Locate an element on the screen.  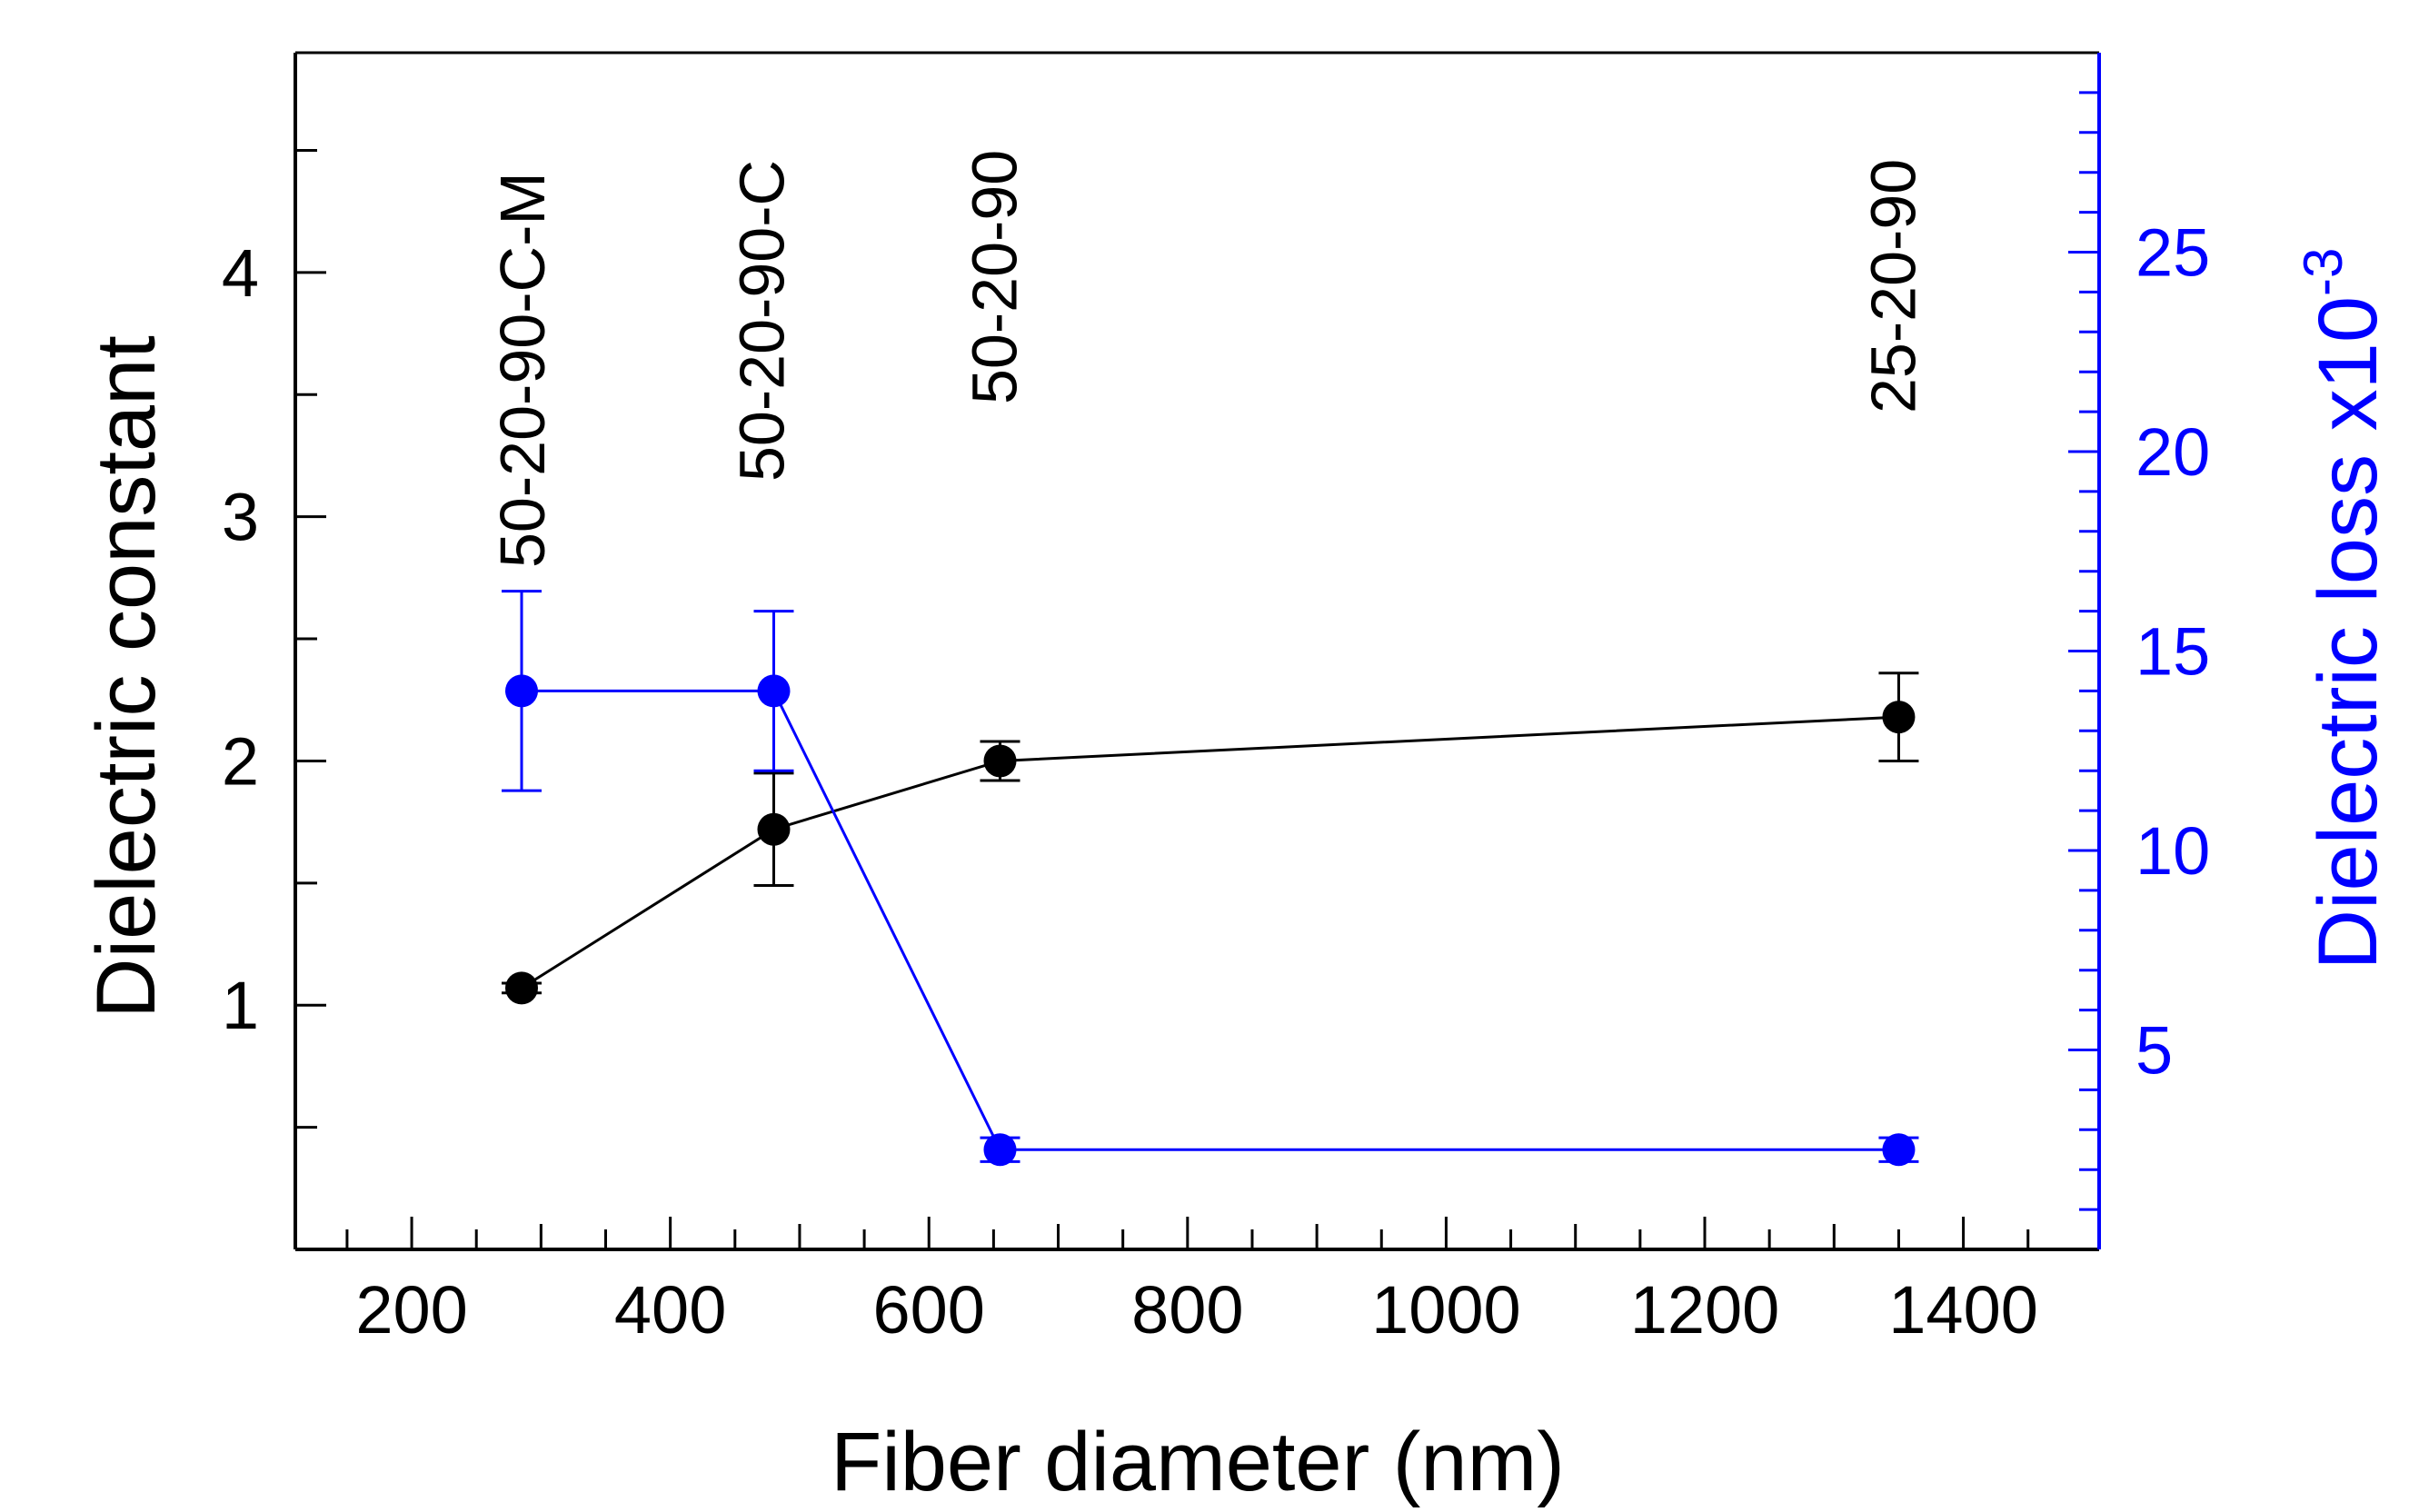
sample-label: 25-20-90 is located at coordinates (1893, 286).